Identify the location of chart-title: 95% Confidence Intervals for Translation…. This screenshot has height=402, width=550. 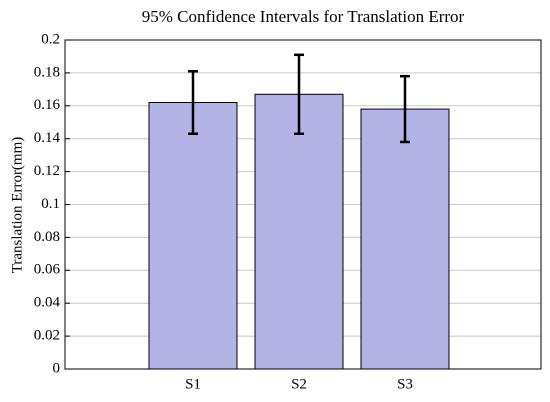
(303, 16).